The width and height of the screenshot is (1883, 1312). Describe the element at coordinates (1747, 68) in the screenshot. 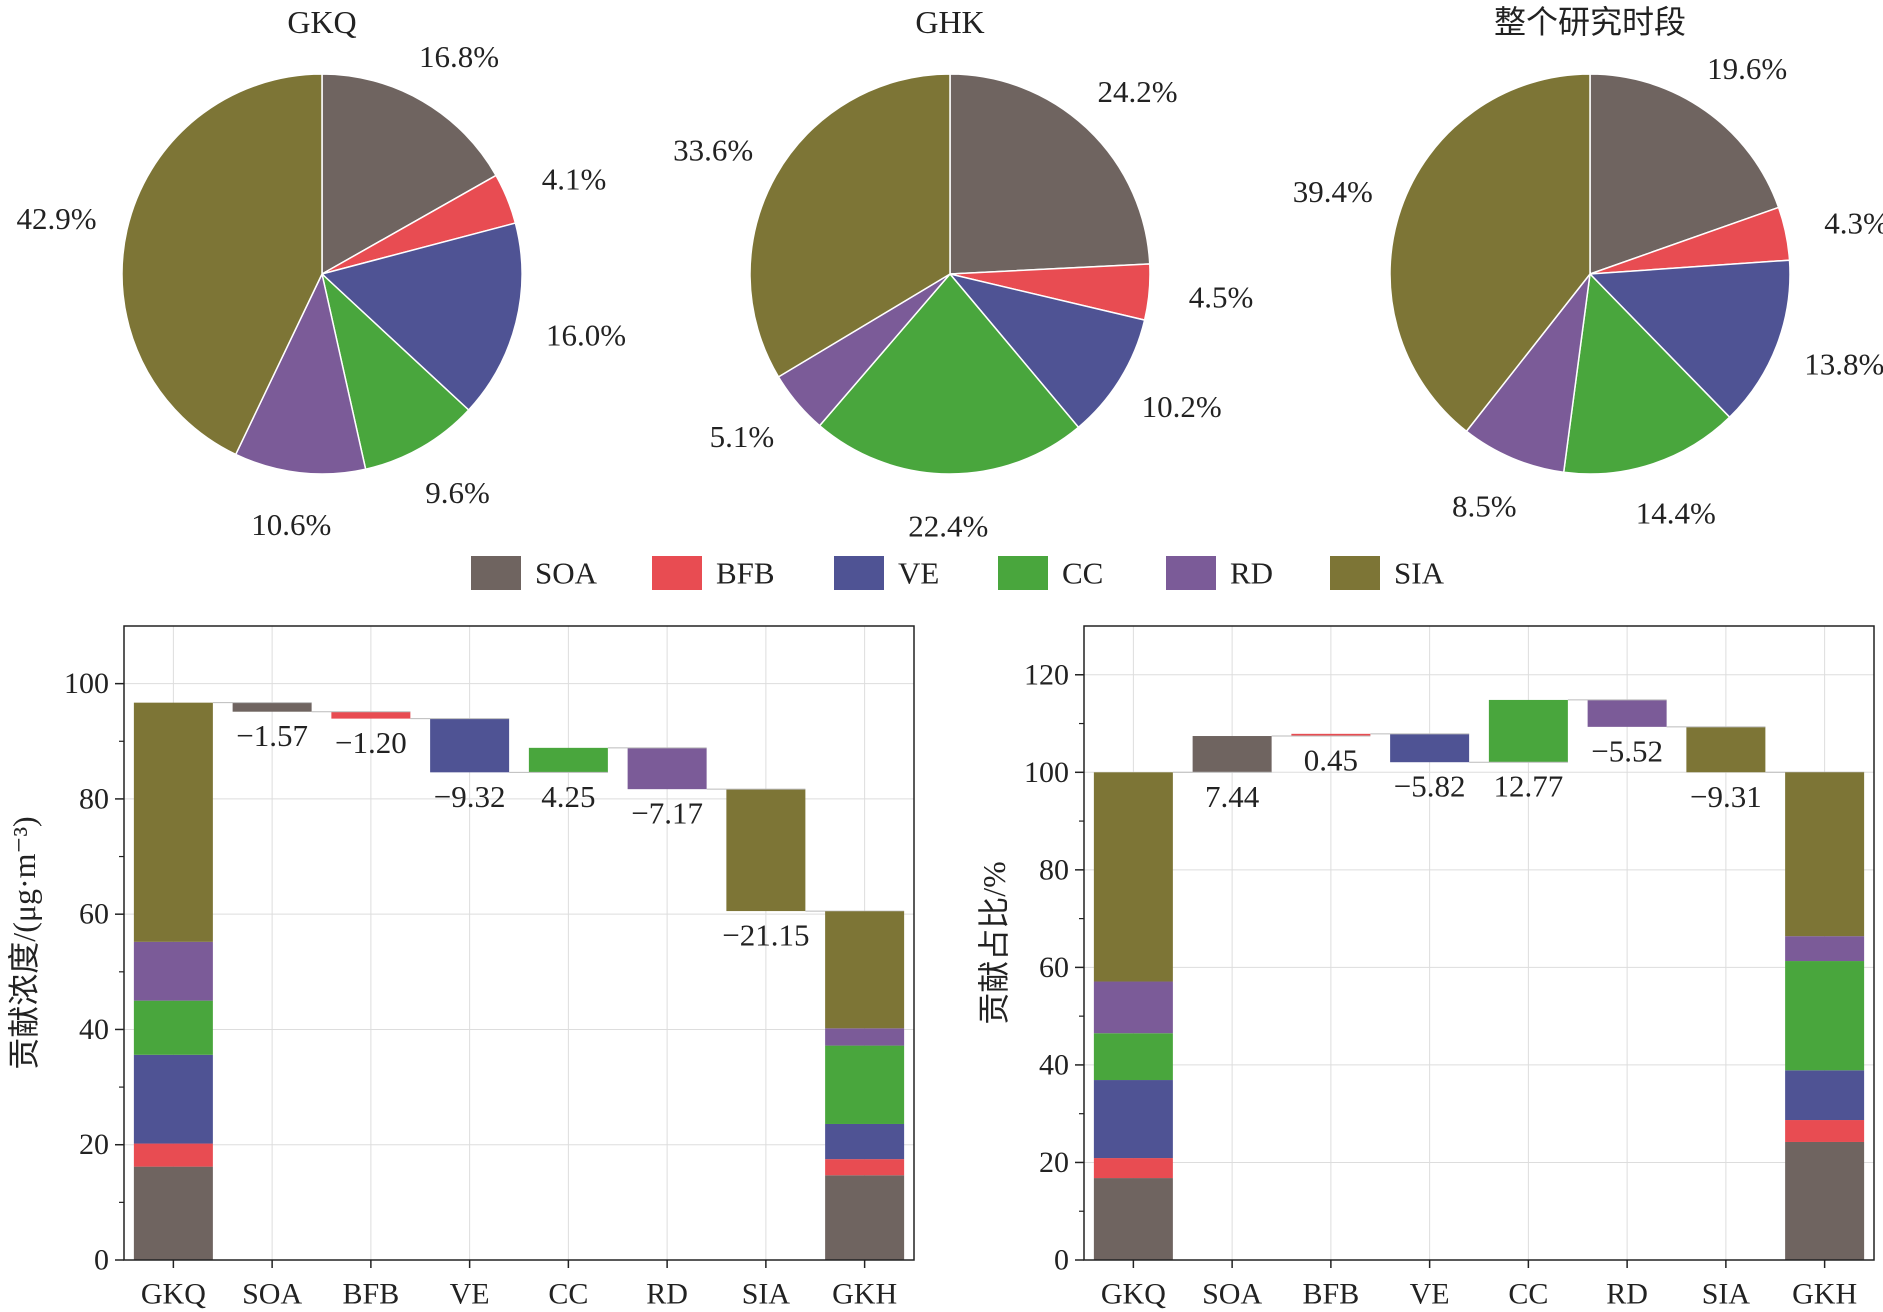

I see `pie-slice-label: 19.6%` at that location.